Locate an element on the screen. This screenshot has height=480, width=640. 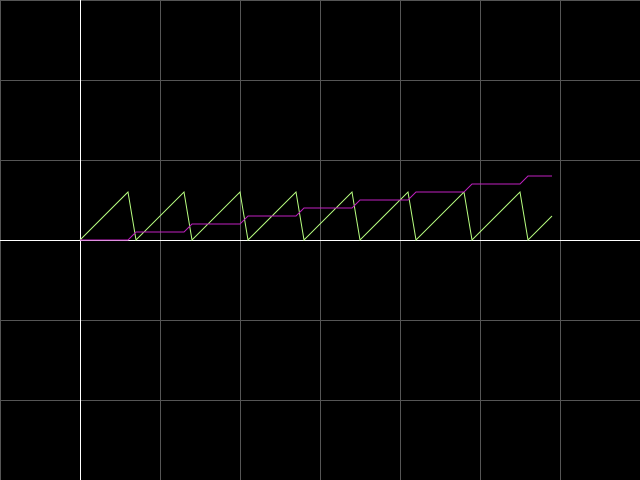
series-group is located at coordinates (316, 208).